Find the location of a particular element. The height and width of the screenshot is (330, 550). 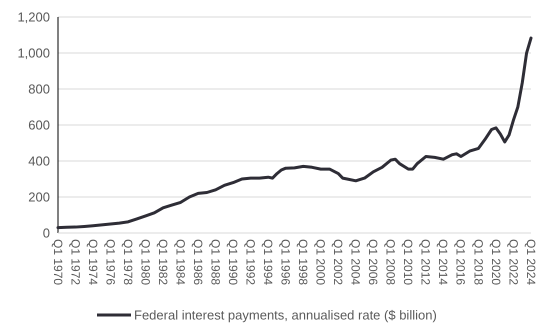

x-tick-label: Q1 2006 is located at coordinates (373, 262).